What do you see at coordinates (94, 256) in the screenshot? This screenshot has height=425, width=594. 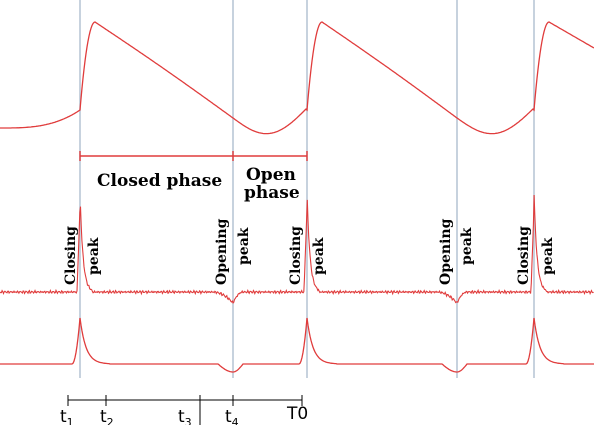 I see `event-sub-peak-1: peak` at bounding box center [94, 256].